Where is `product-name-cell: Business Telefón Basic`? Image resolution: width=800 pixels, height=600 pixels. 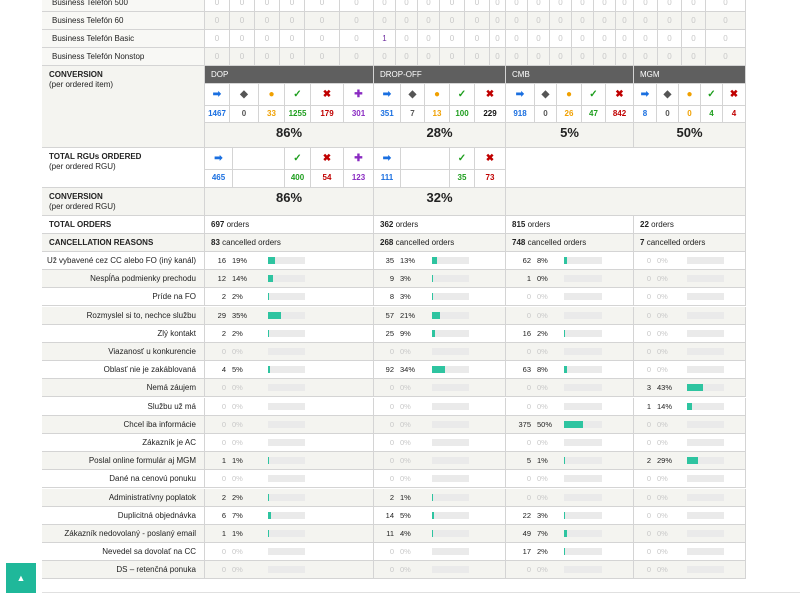
product-name-cell: Business Telefón Basic is located at coordinates (123, 39).